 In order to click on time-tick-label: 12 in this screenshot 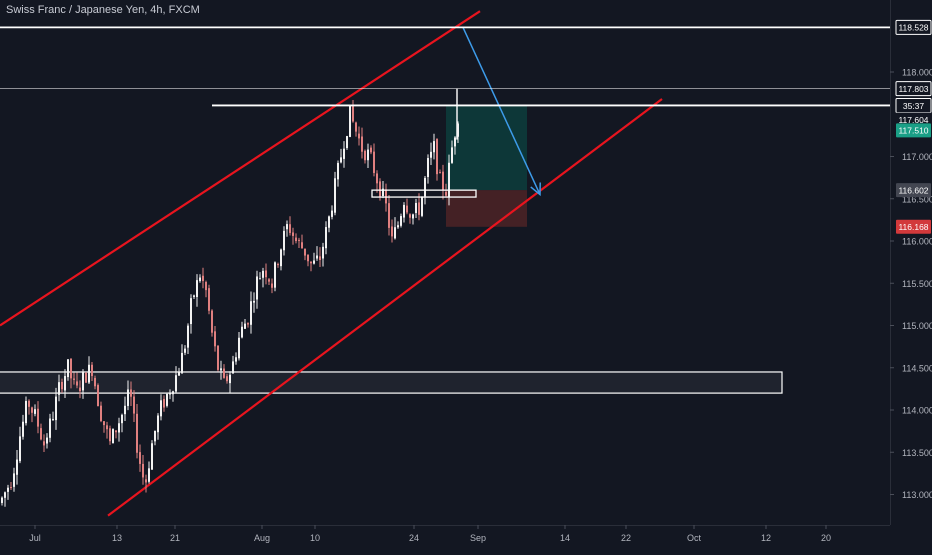, I will do `click(766, 538)`.